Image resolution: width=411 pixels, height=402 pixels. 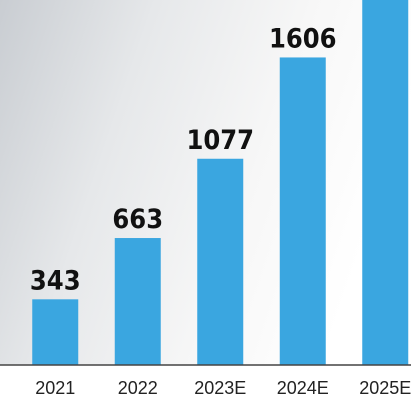 What do you see at coordinates (220, 140) in the screenshot?
I see `value-label: 1077` at bounding box center [220, 140].